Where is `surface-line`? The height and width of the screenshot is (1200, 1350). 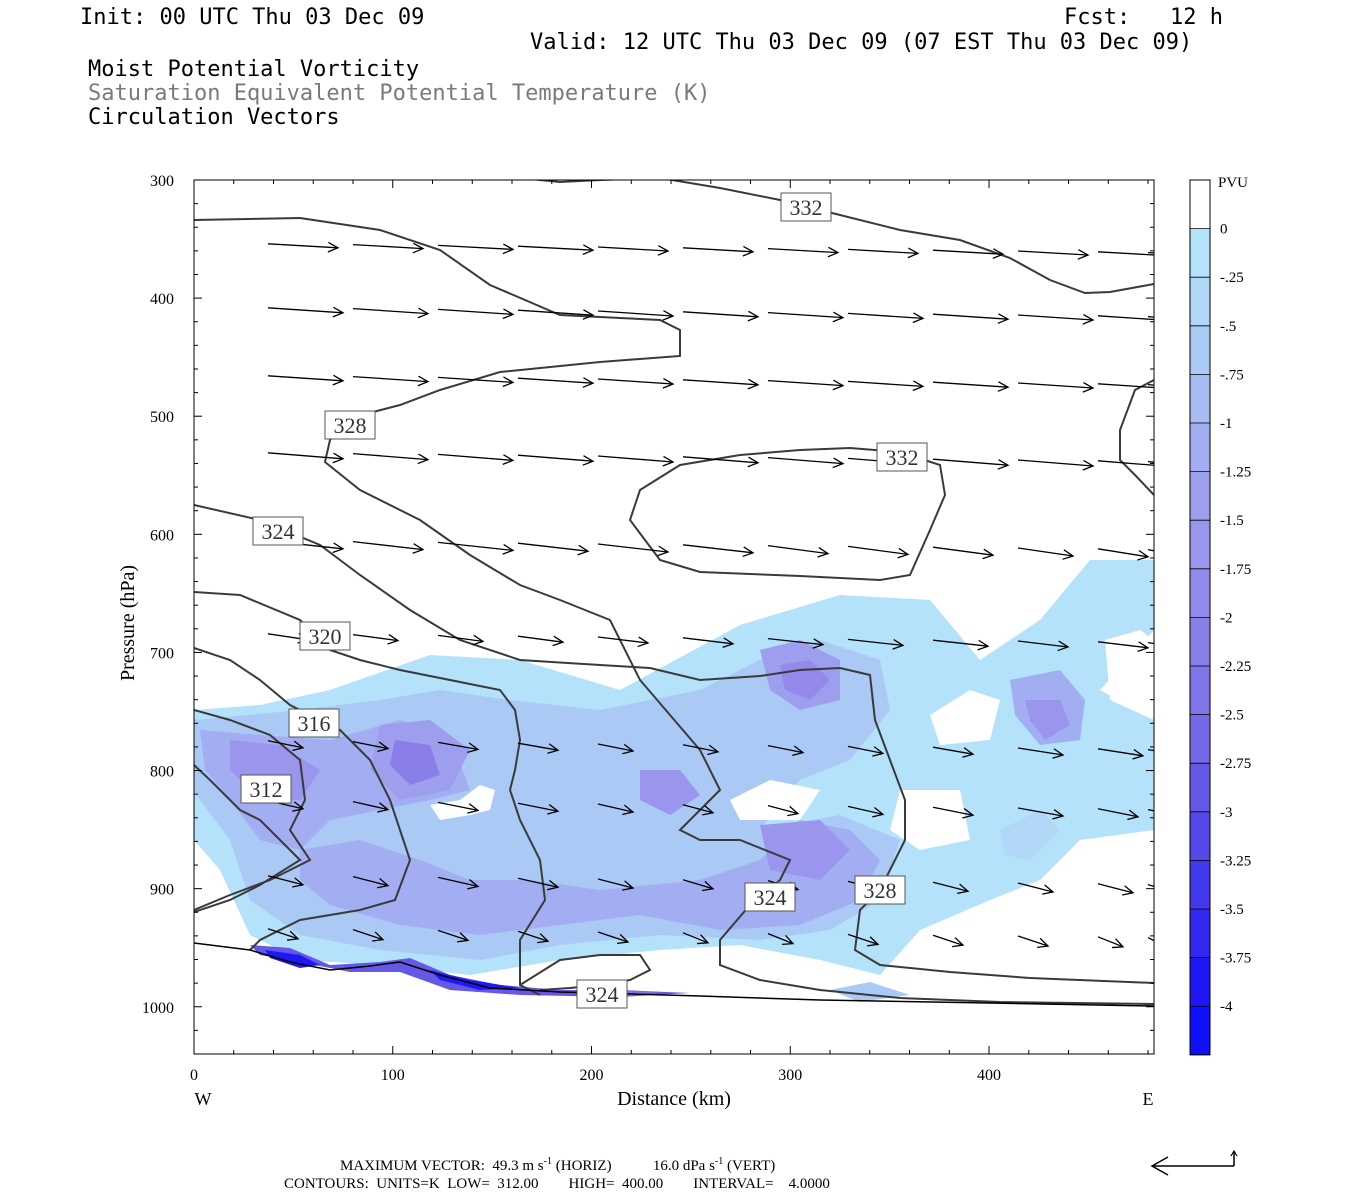
surface-line is located at coordinates (674, 974).